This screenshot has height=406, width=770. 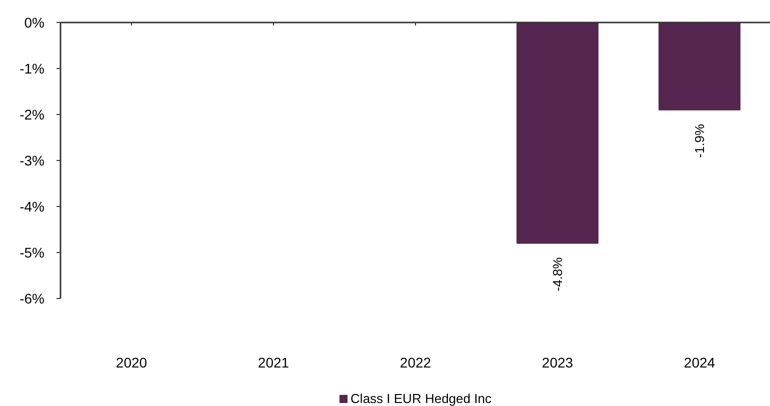 I want to click on x-tick-label: 2021, so click(x=274, y=362).